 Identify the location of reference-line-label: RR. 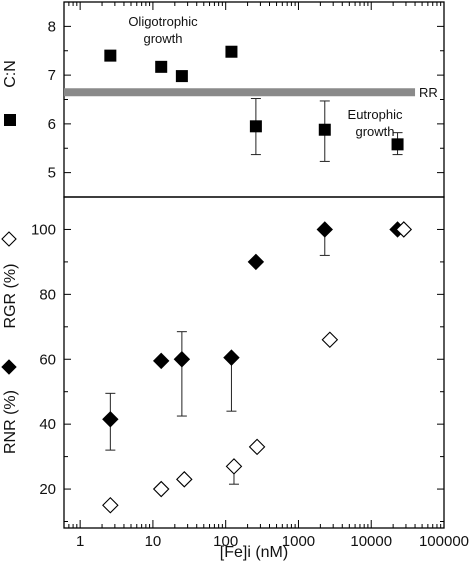
(428, 92).